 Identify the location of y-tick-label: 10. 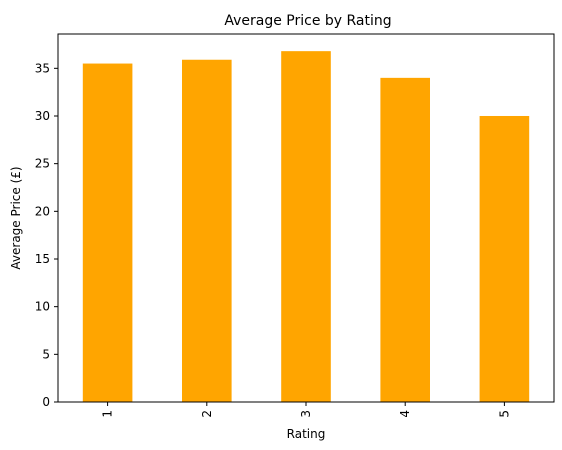
(42, 307).